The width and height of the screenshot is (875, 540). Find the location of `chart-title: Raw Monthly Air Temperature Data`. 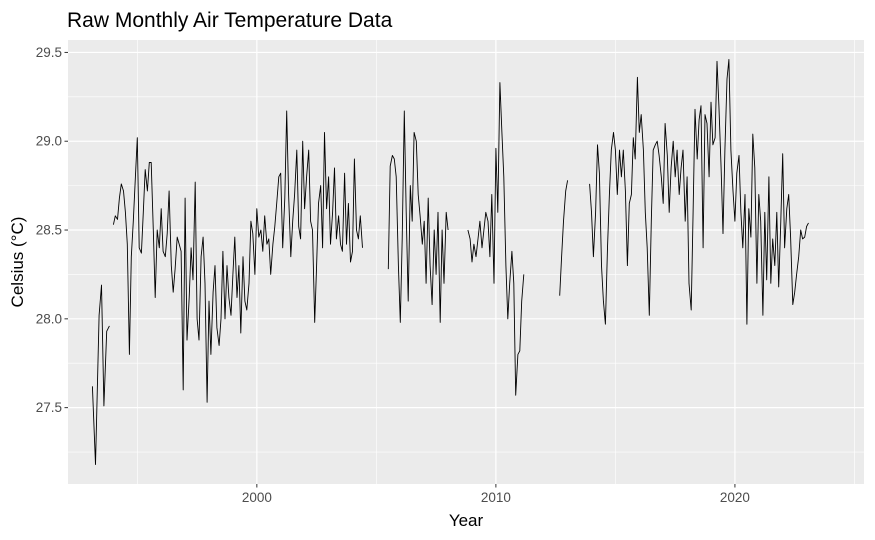

chart-title: Raw Monthly Air Temperature Data is located at coordinates (230, 20).